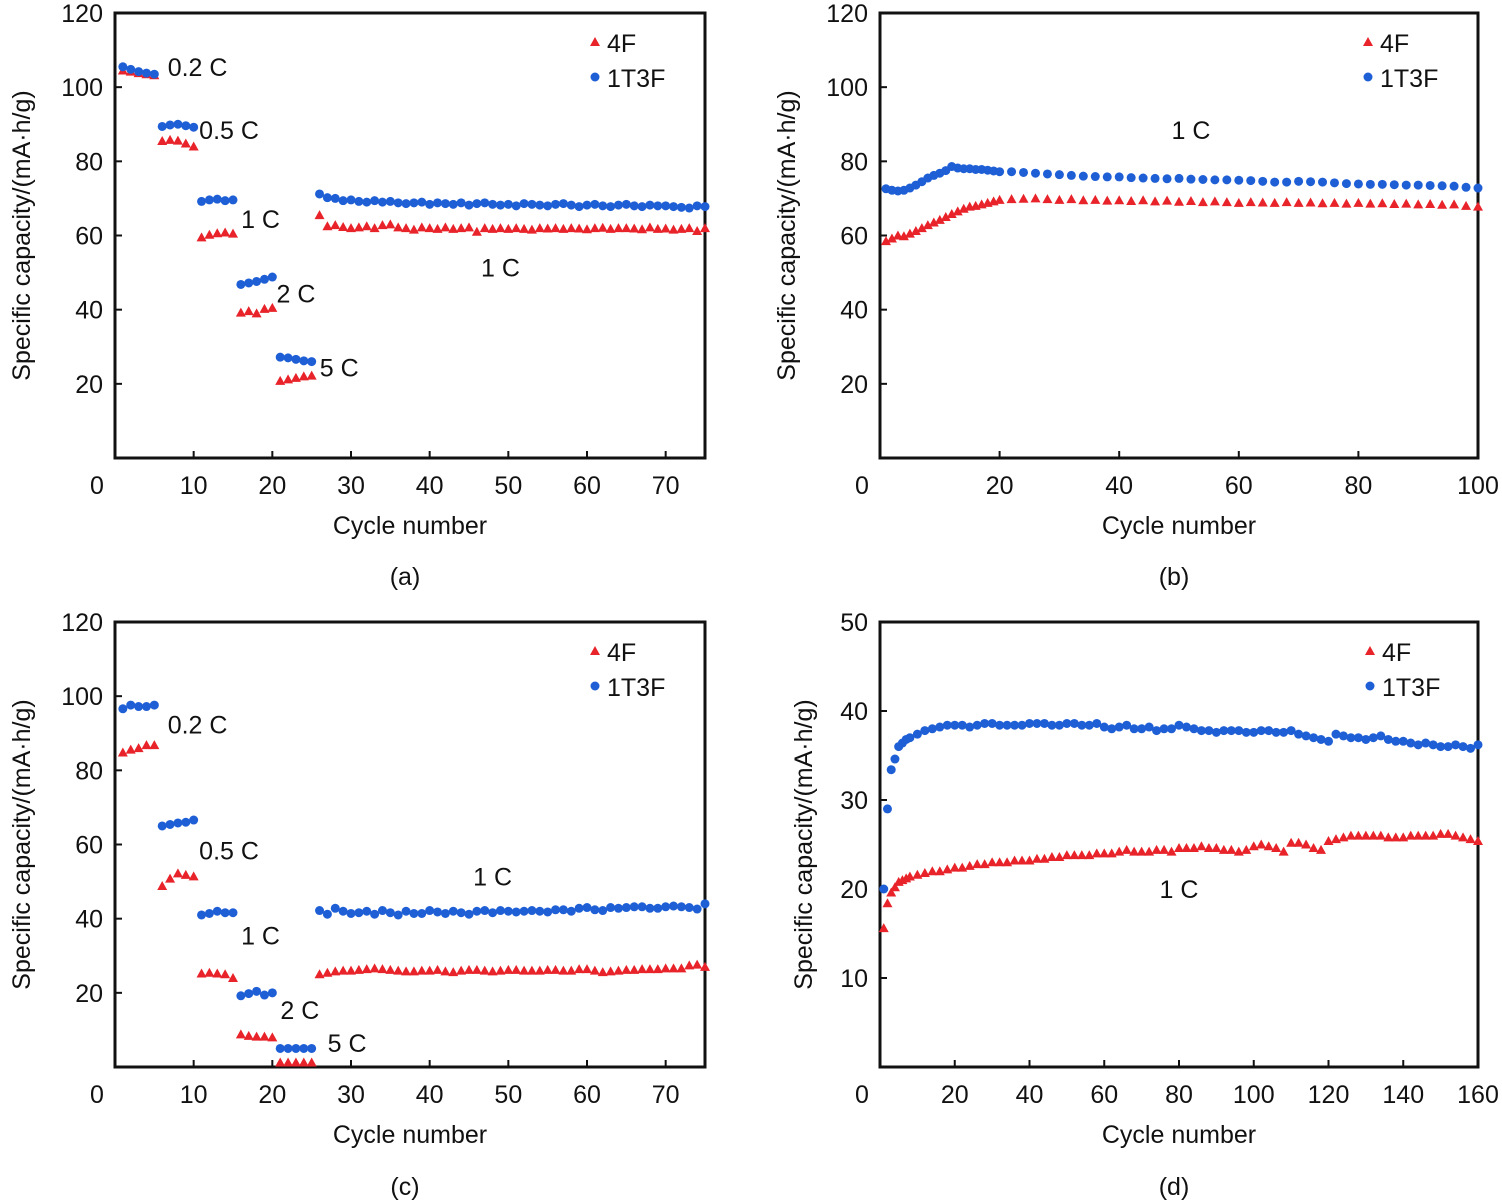 This screenshot has height=1201, width=1502. Describe the element at coordinates (405, 577) in the screenshot. I see `panel-caption: (a)` at that location.